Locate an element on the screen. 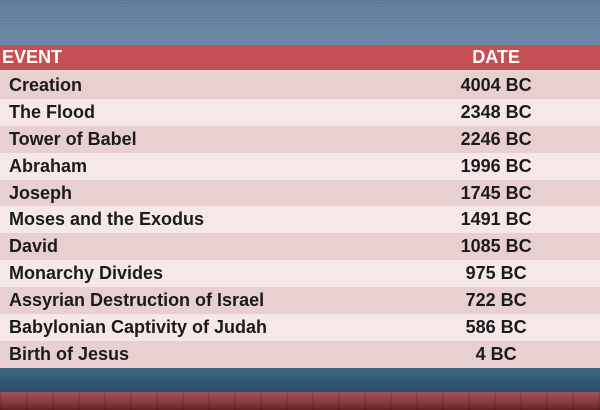 The width and height of the screenshot is (600, 410). date-cell: 1745 BC is located at coordinates (496, 192).